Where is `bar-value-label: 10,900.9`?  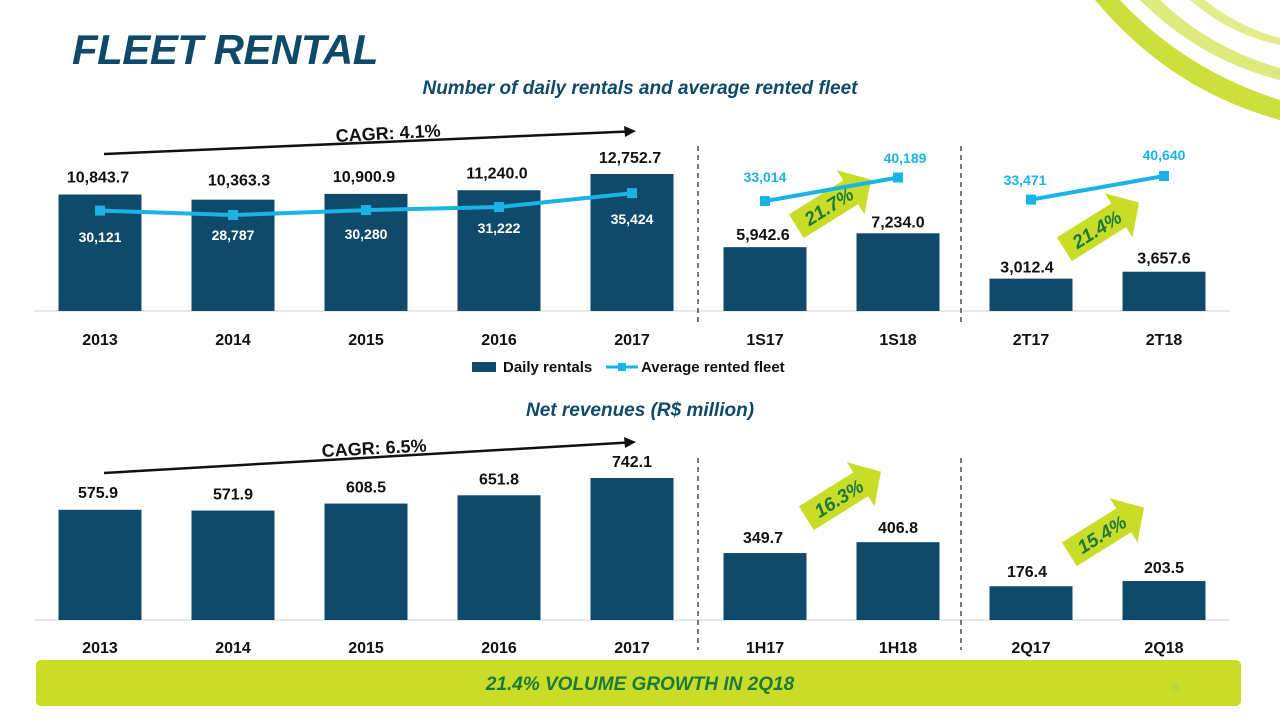
bar-value-label: 10,900.9 is located at coordinates (364, 177).